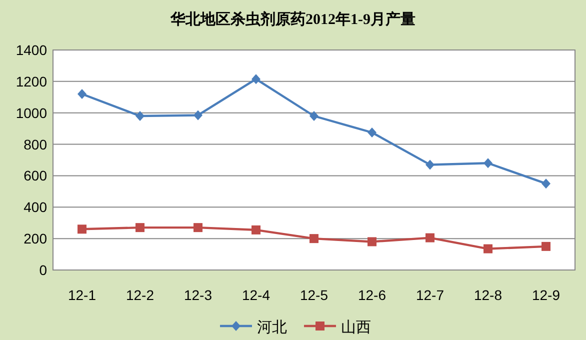  I want to click on x-tick-label: 12-7, so click(430, 295).